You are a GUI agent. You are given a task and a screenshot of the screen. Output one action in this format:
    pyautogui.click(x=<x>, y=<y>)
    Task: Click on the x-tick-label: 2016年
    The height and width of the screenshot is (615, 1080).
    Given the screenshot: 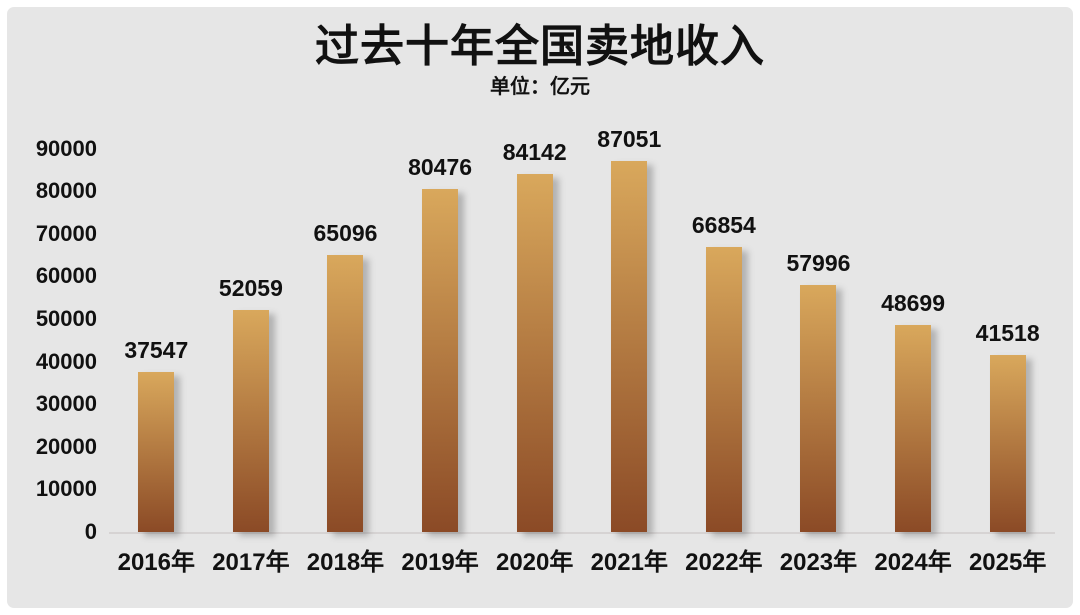 What is the action you would take?
    pyautogui.click(x=156, y=562)
    